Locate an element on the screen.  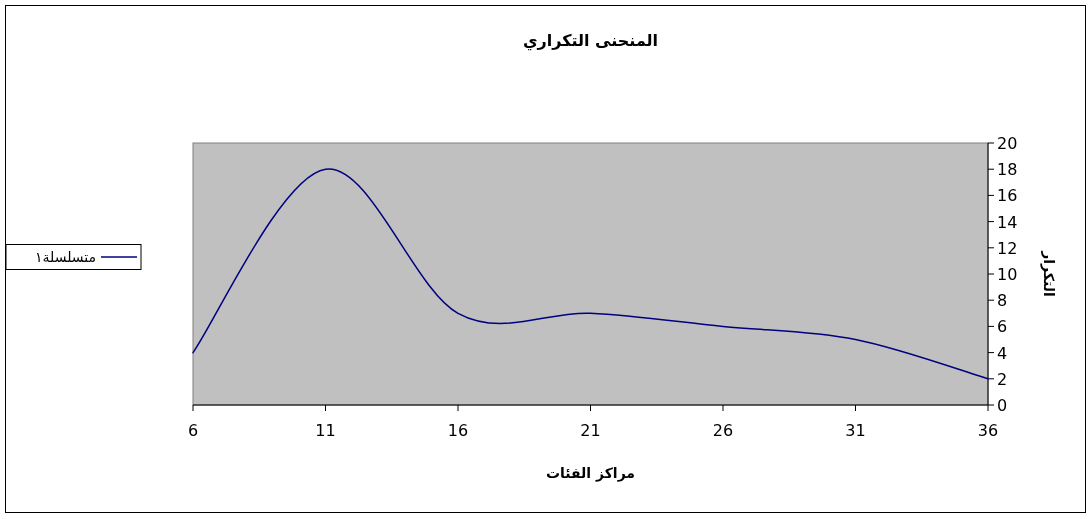
x-axis-title: مراكز الفئات is located at coordinates (590, 473).